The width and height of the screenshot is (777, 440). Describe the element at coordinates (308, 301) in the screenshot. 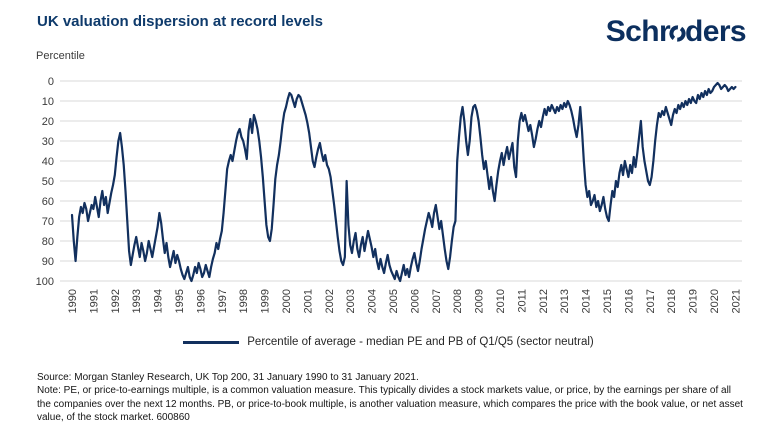

I see `svg-text: 2001` at that location.